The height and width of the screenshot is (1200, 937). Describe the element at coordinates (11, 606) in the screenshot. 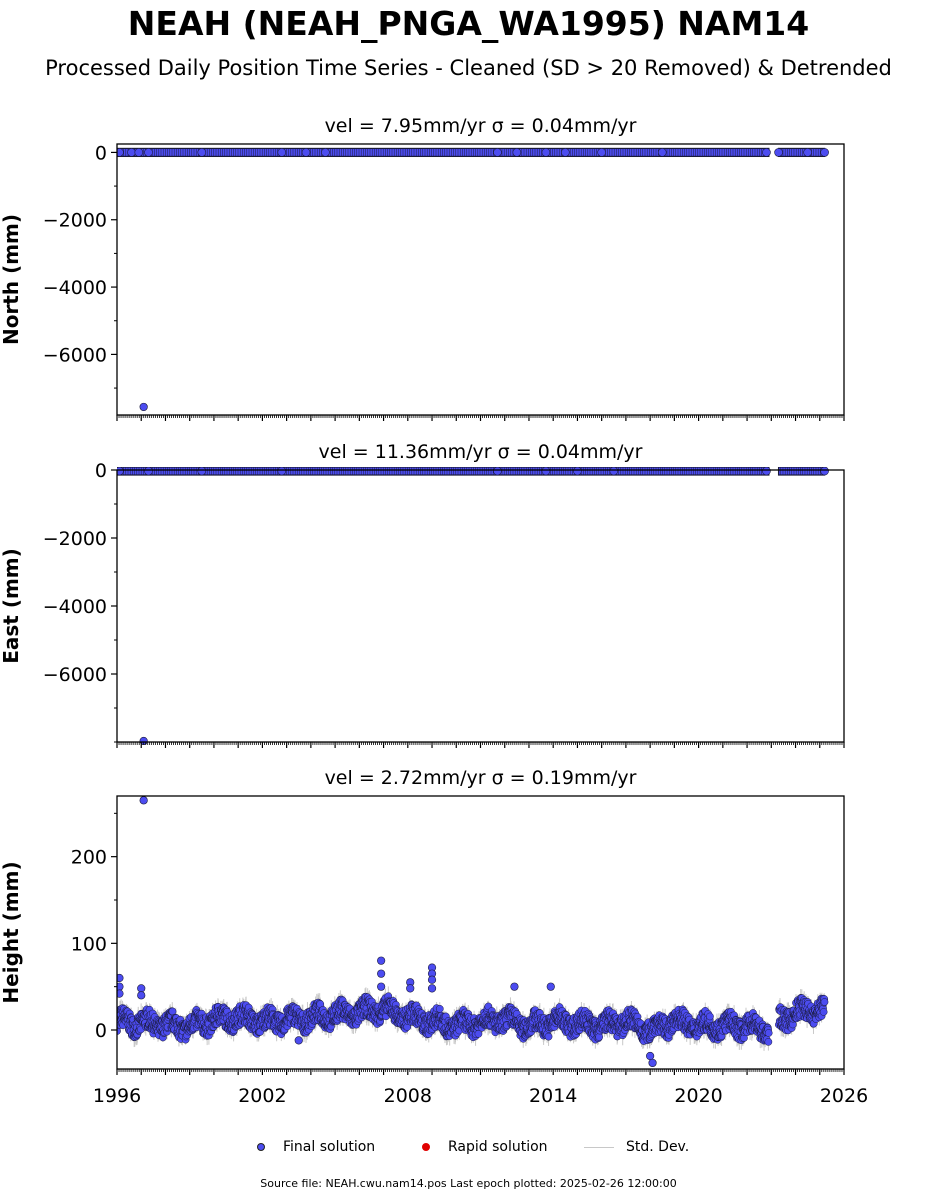

I see `y-axis-label: East (mm)` at that location.